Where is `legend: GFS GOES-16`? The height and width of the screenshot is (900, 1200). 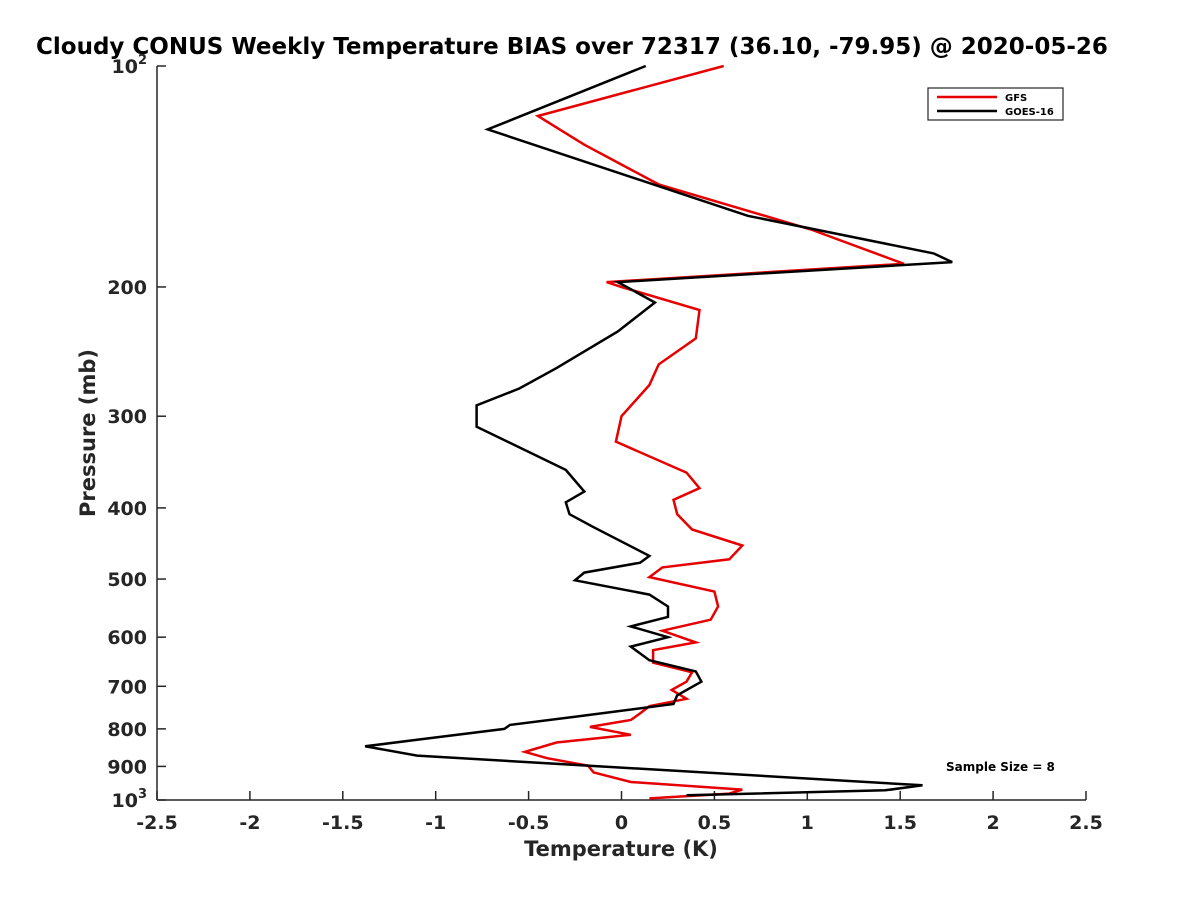 legend: GFS GOES-16 is located at coordinates (995, 104).